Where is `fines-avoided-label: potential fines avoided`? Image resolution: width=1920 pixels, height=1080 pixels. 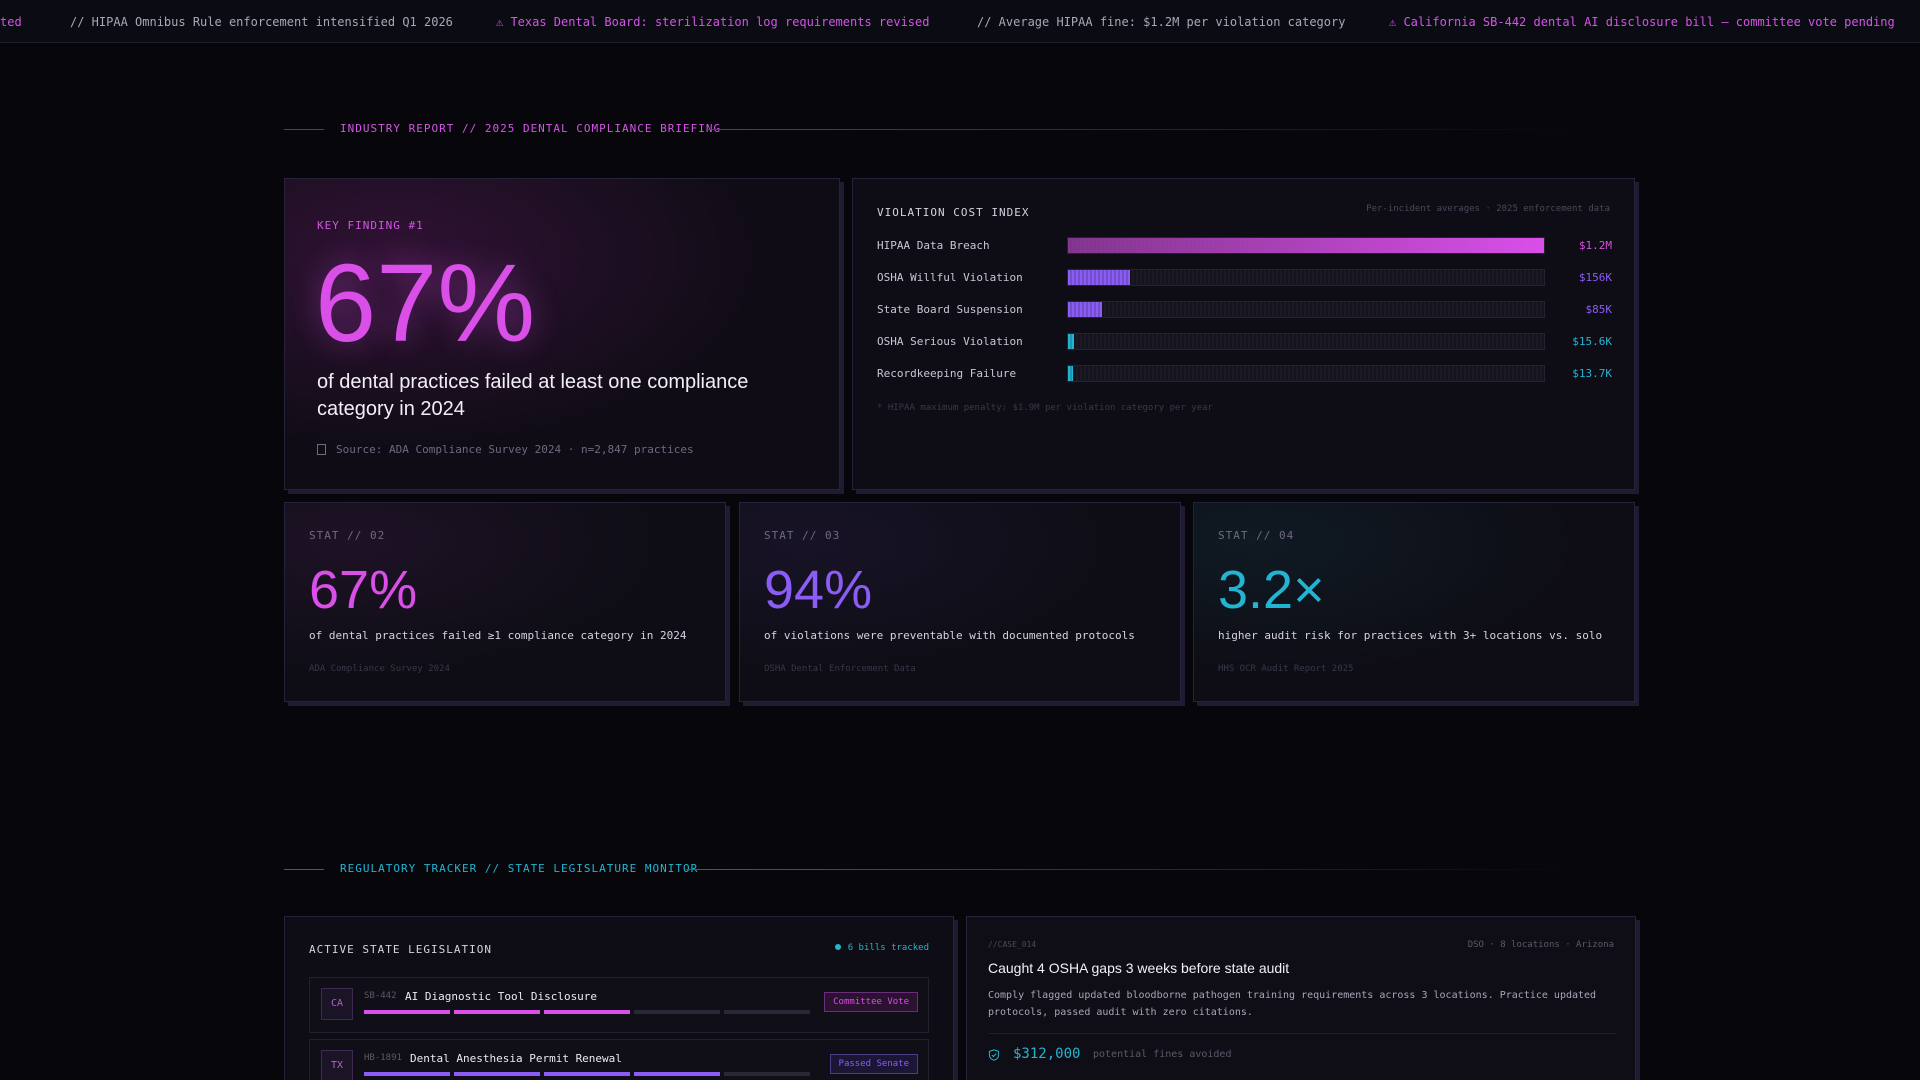 fines-avoided-label: potential fines avoided is located at coordinates (1162, 1054).